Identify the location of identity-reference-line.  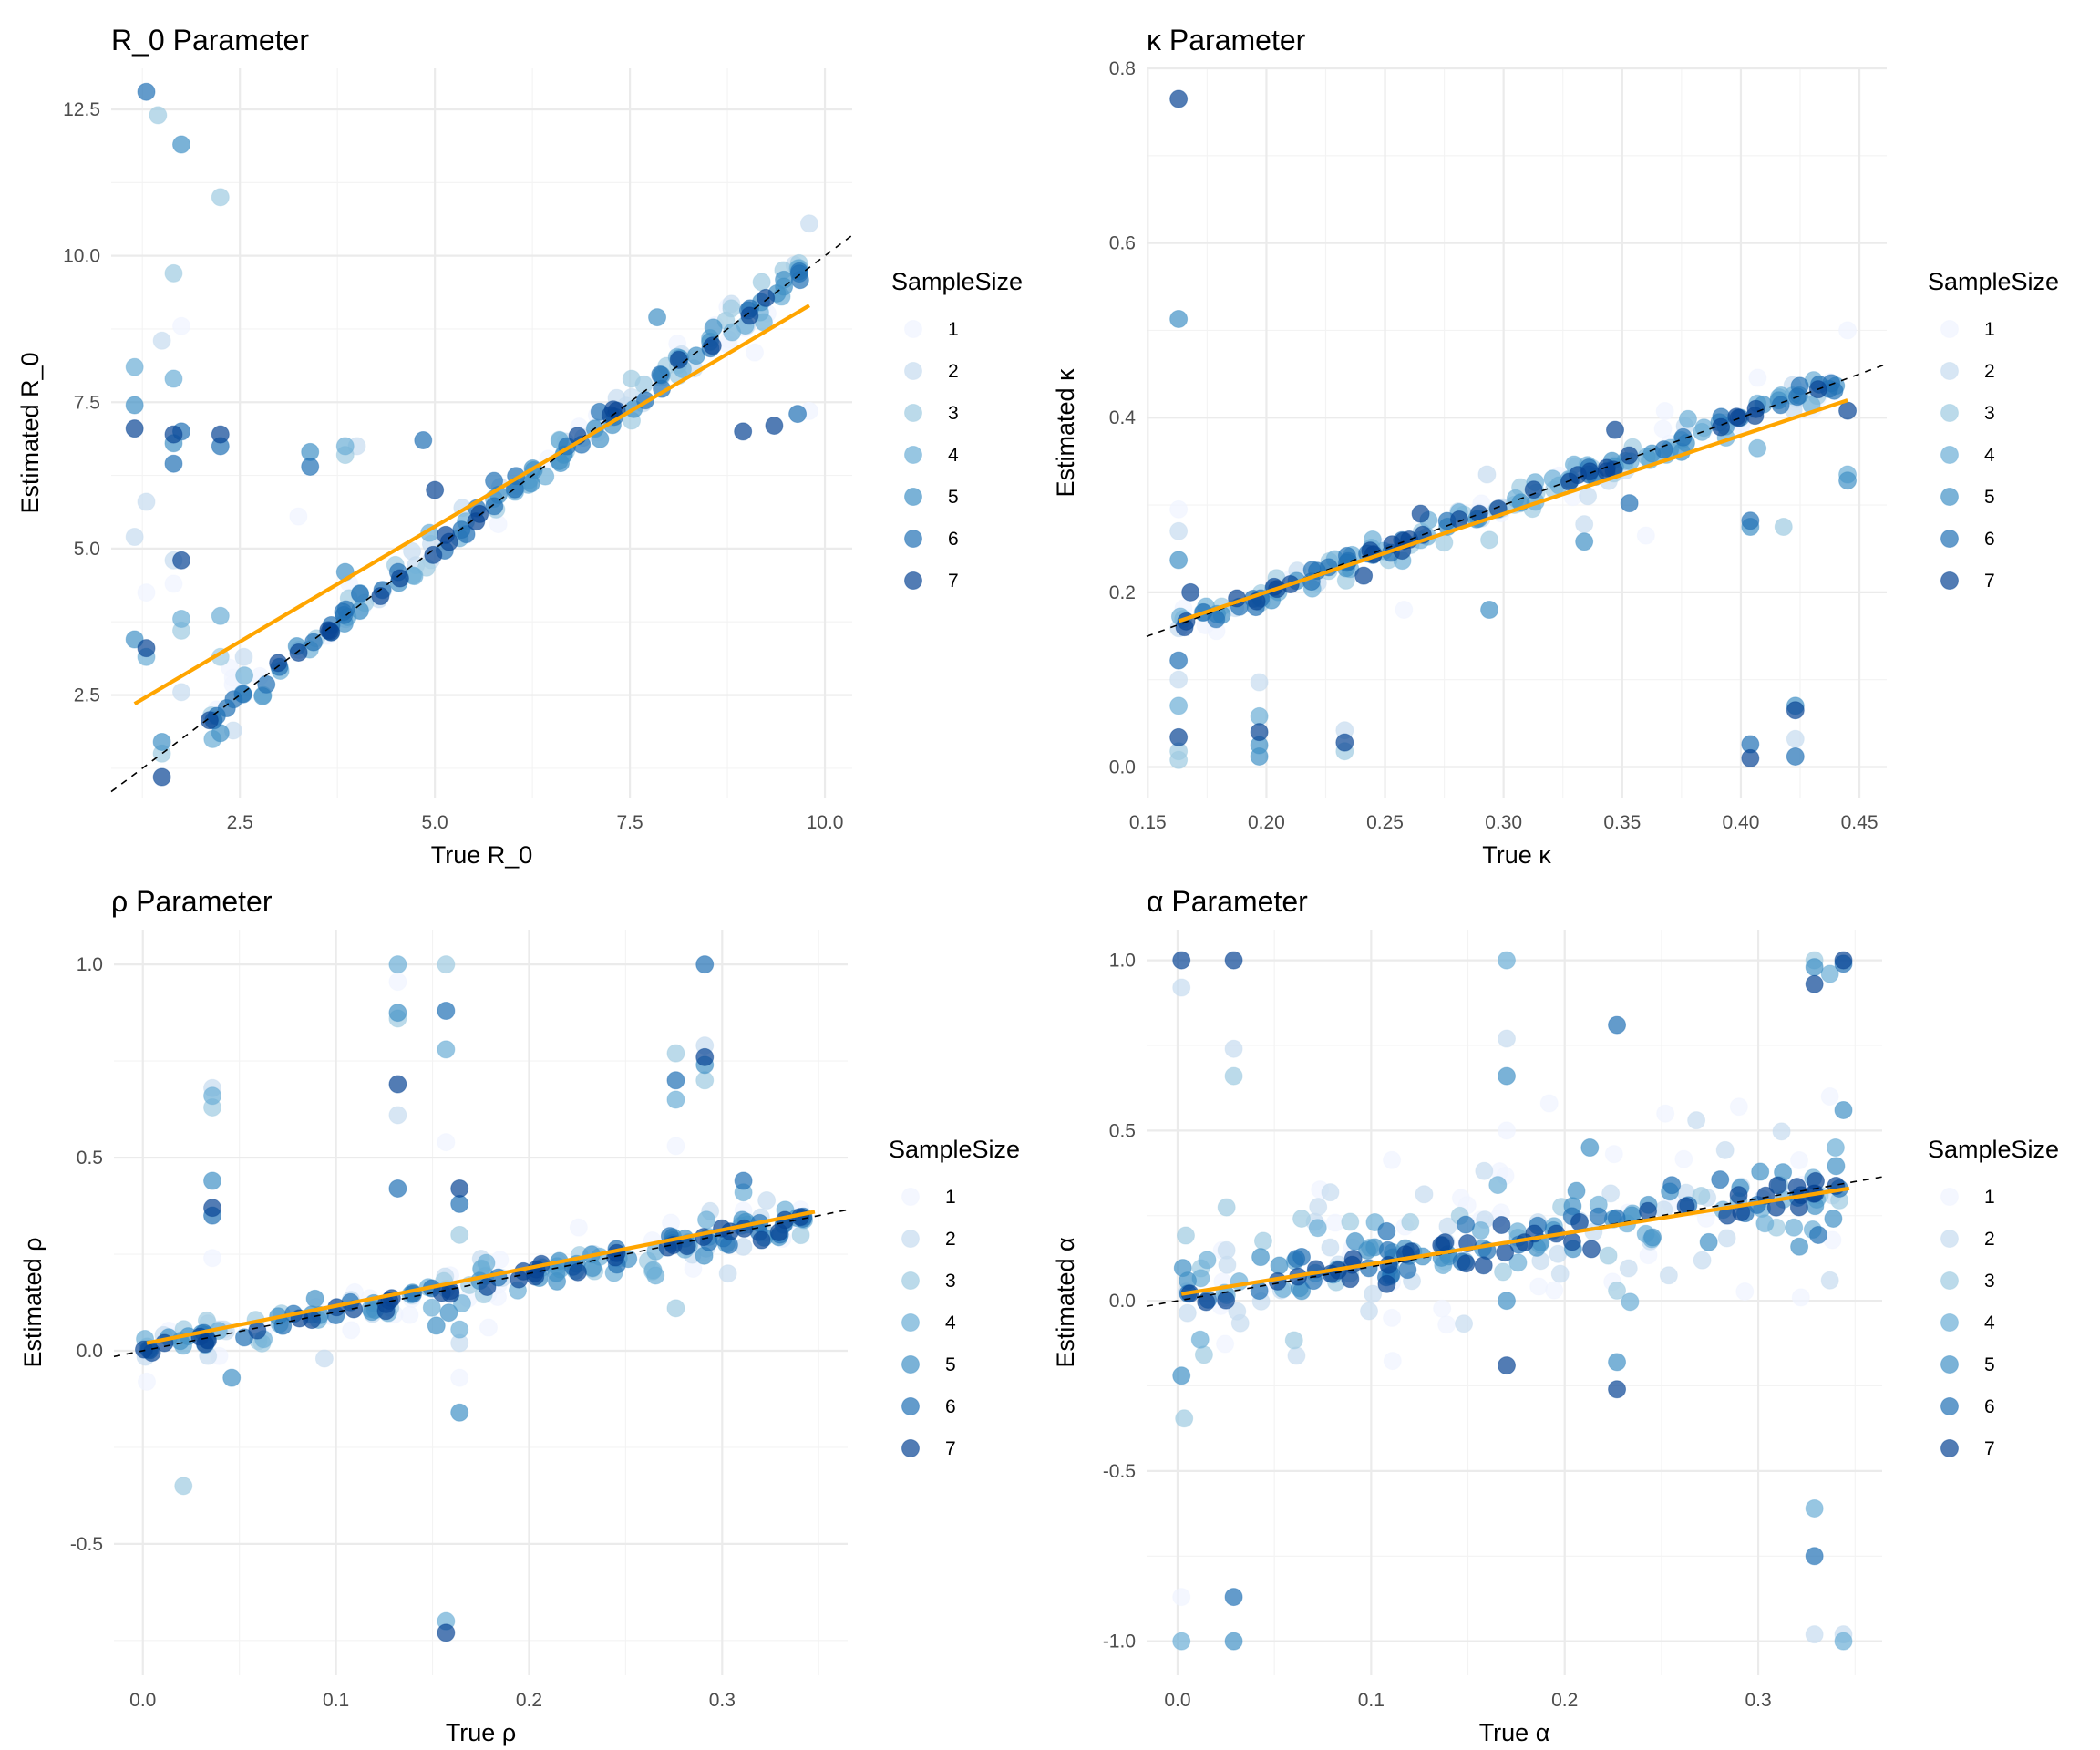
(482, 513).